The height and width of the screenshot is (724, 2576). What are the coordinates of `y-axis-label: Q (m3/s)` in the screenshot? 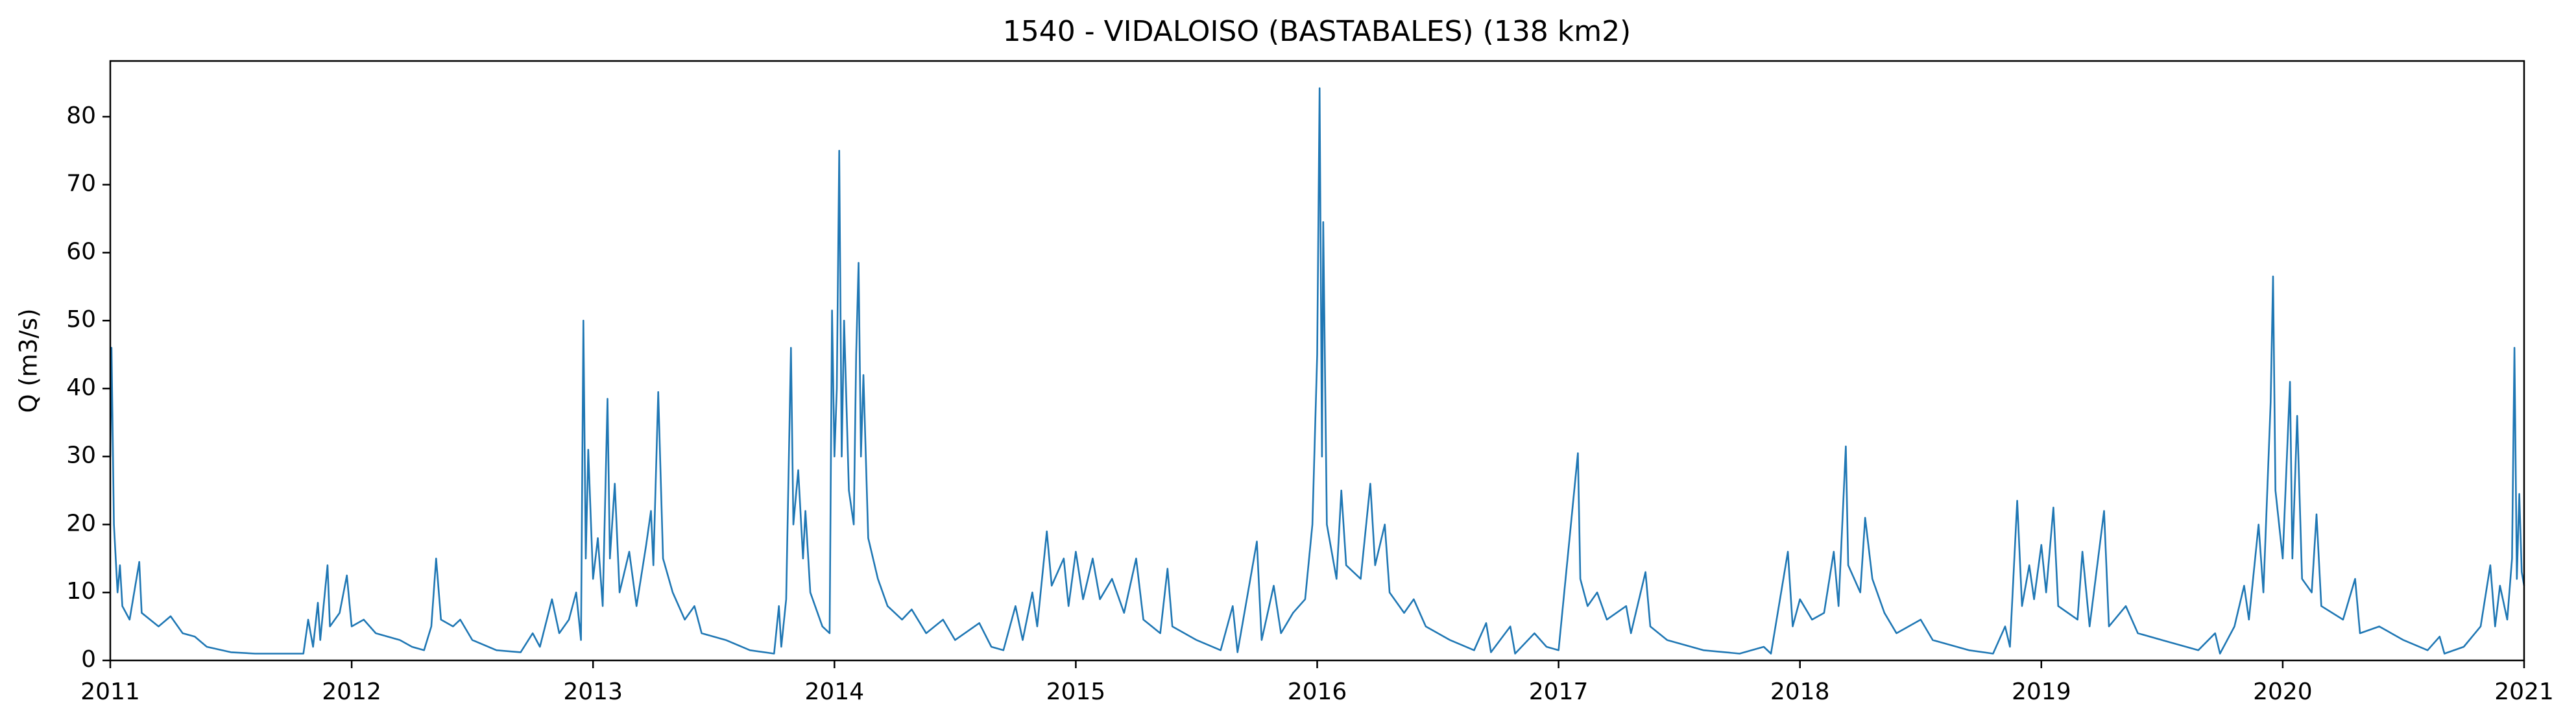 It's located at (29, 360).